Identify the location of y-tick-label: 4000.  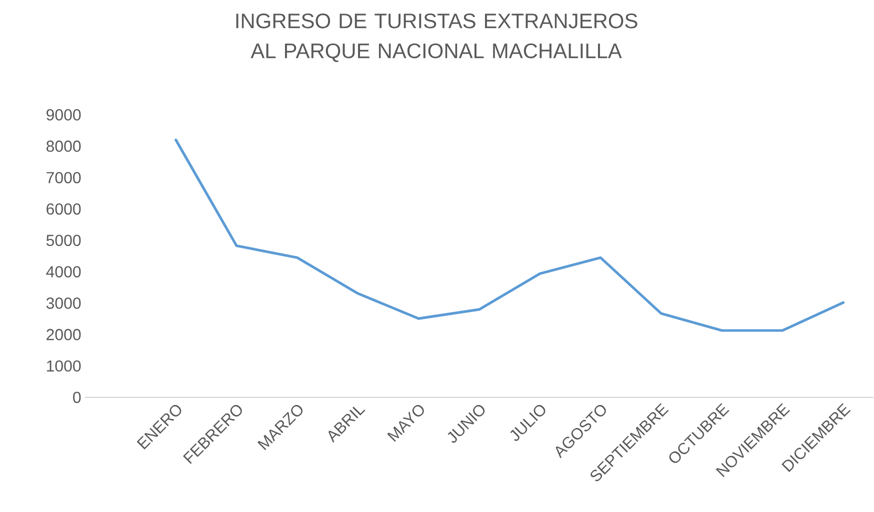
(63, 272).